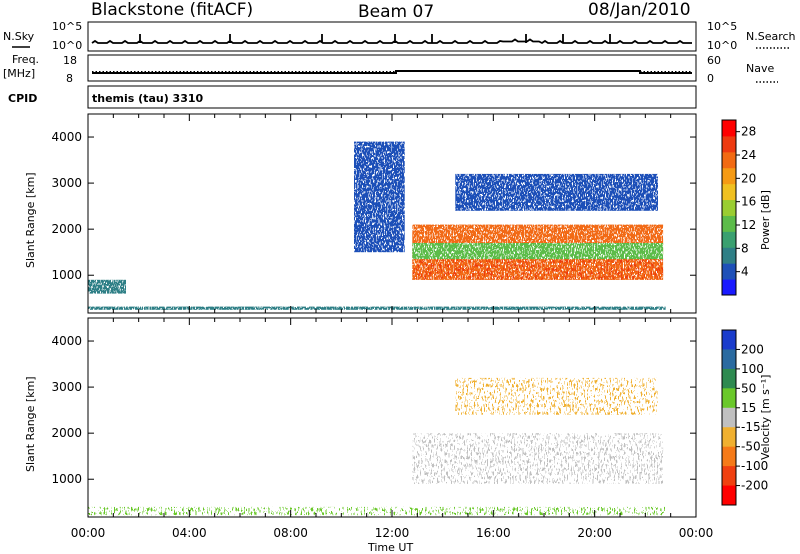  What do you see at coordinates (30, 220) in the screenshot?
I see `power-ylabel: Slant Range [km]` at bounding box center [30, 220].